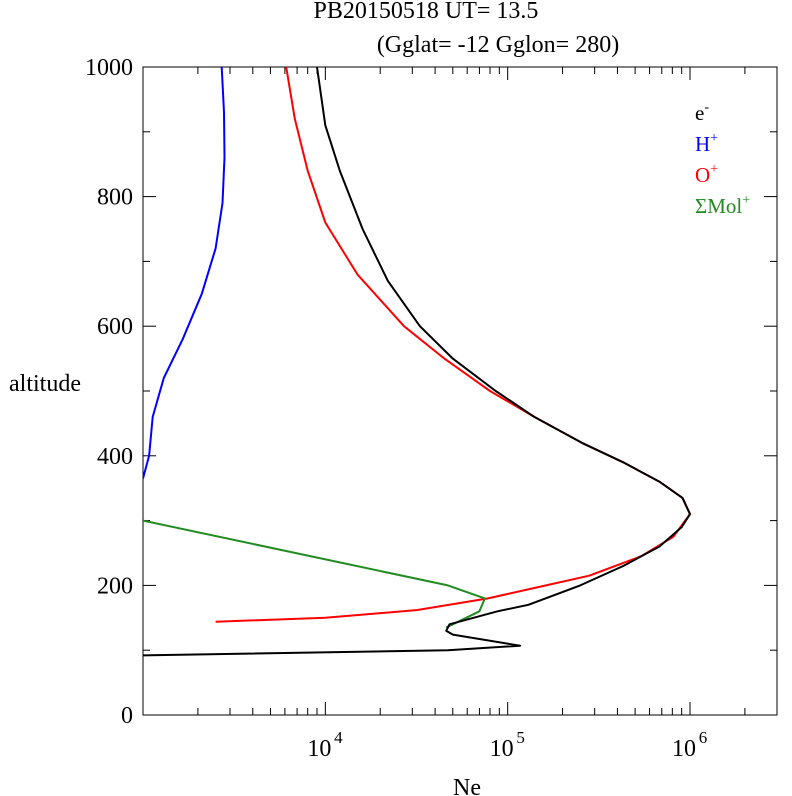 The height and width of the screenshot is (796, 792). I want to click on y-tick-label: 0, so click(127, 716).